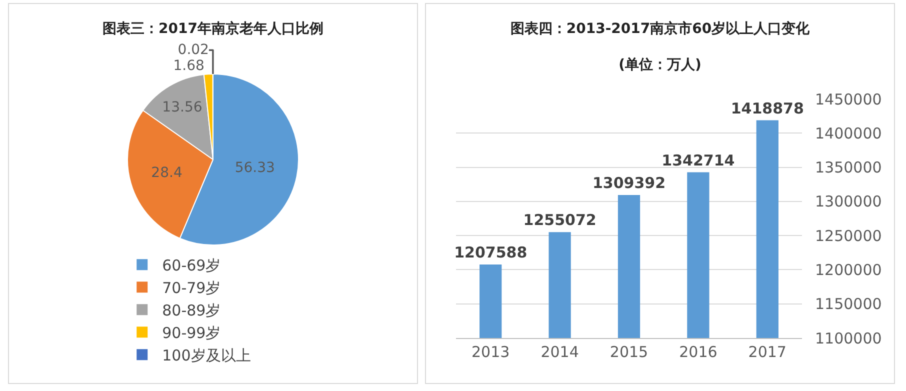 The height and width of the screenshot is (391, 906). Describe the element at coordinates (182, 107) in the screenshot. I see `data-label: 13.56` at that location.